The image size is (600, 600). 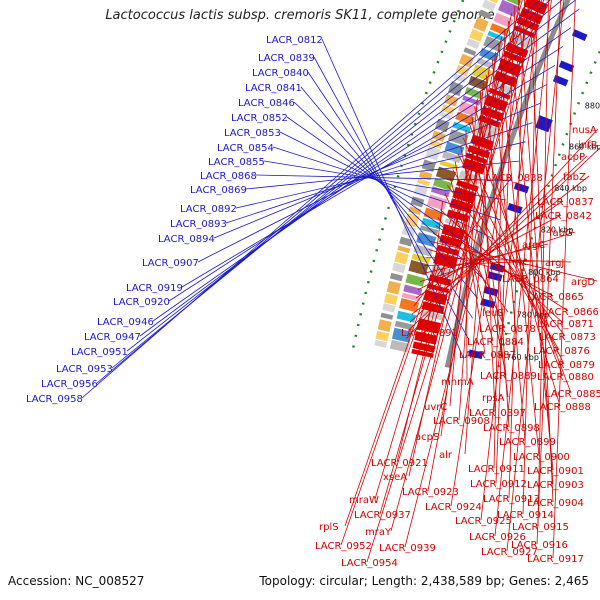 I want to click on gene-label: LACR_0892, so click(x=208, y=209).